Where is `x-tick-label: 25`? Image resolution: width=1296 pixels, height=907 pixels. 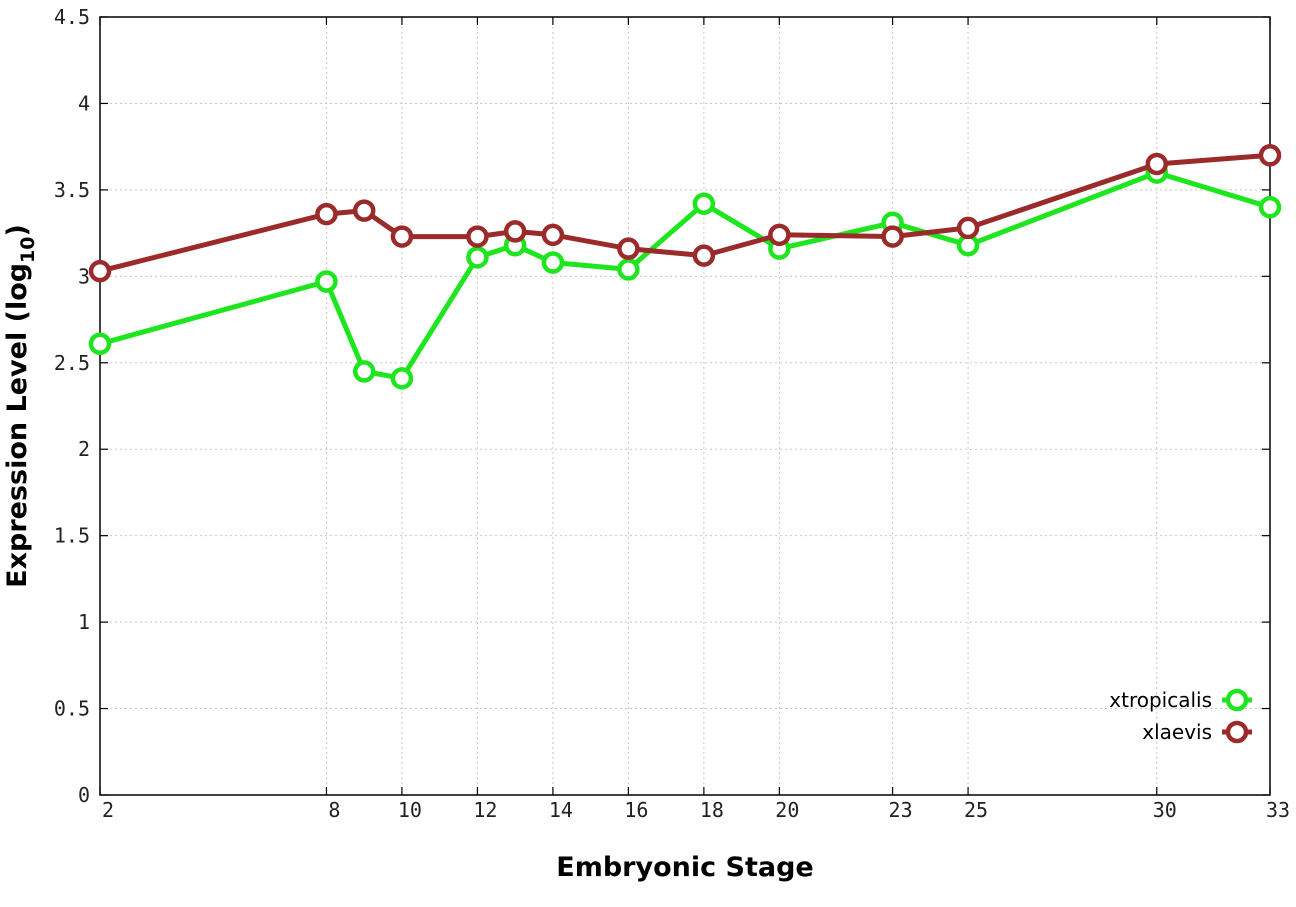 x-tick-label: 25 is located at coordinates (976, 810).